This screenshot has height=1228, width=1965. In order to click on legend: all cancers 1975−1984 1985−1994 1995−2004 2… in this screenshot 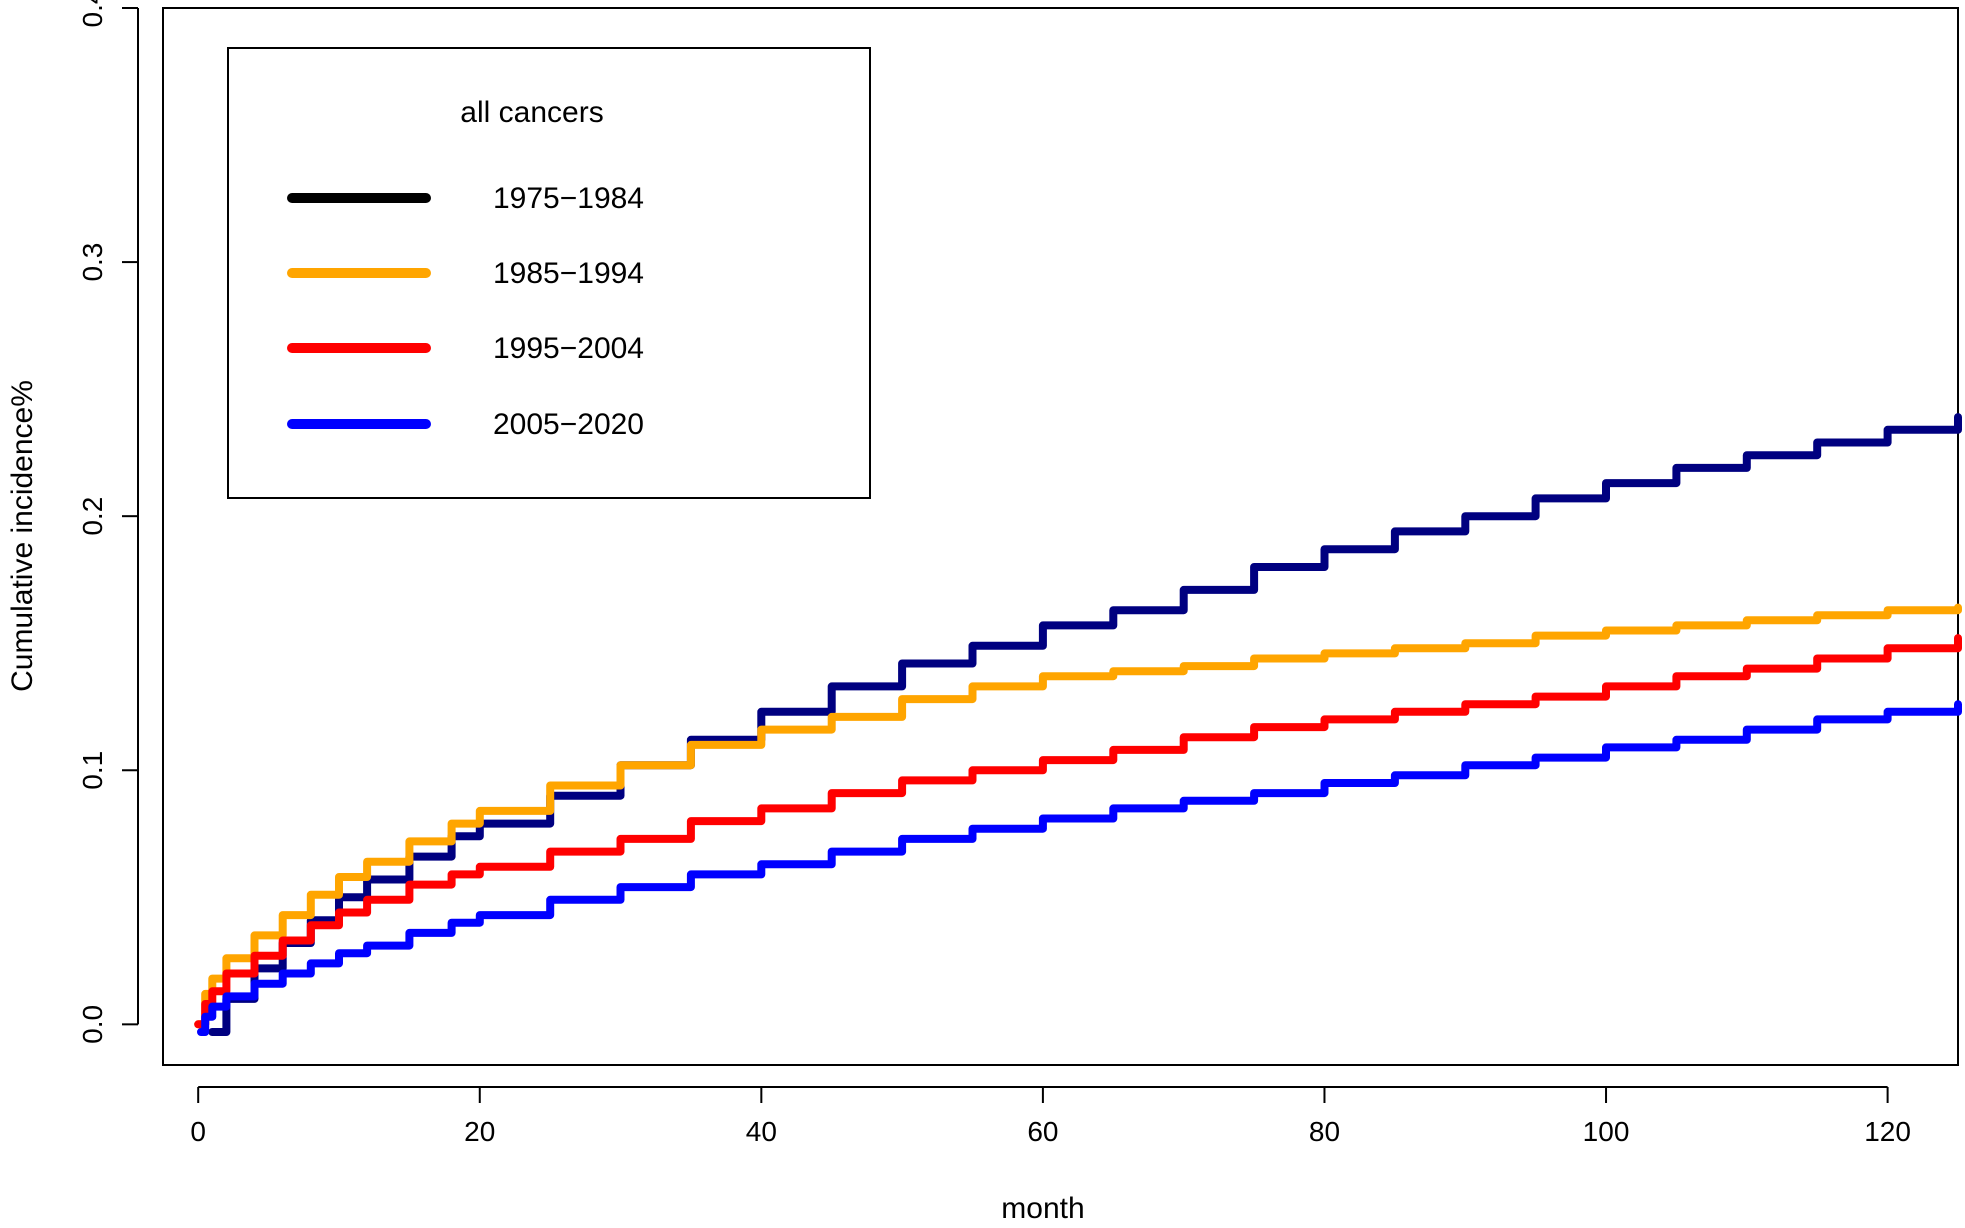, I will do `click(549, 273)`.